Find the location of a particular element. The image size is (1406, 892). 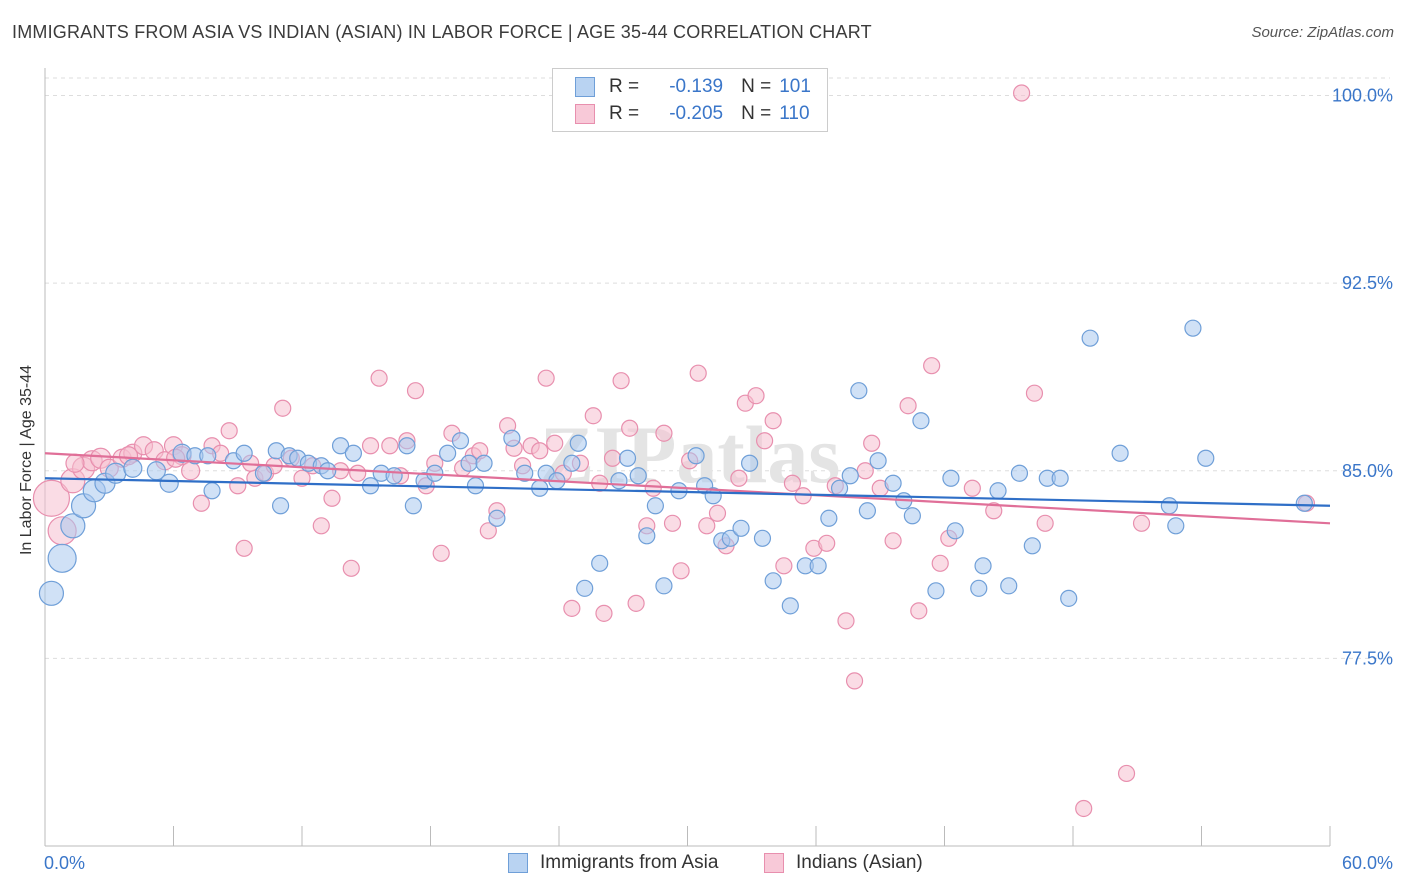

y-tick-label: 85.0% is located at coordinates (1367, 471).